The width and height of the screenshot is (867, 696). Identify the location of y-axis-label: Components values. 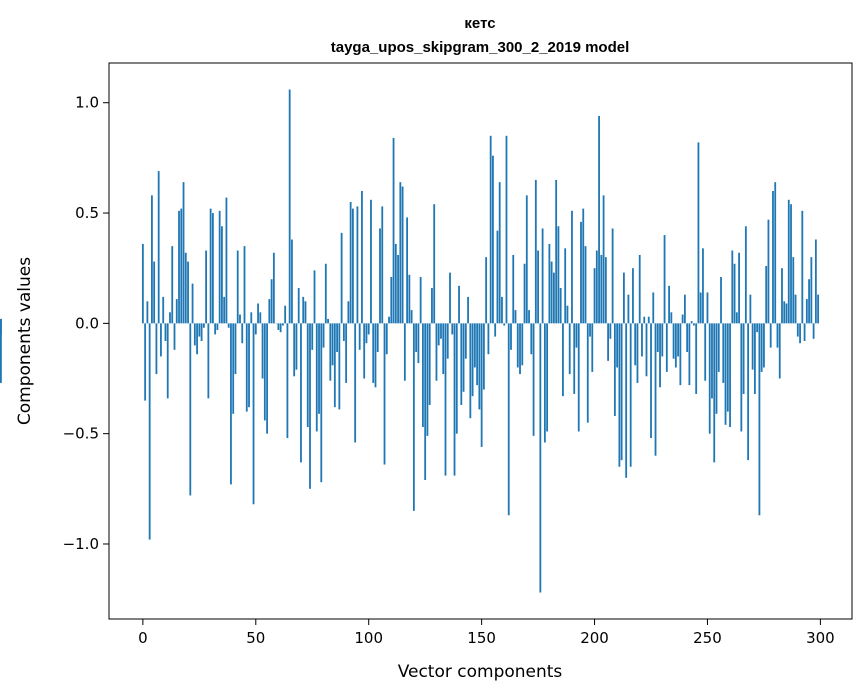
(25, 341).